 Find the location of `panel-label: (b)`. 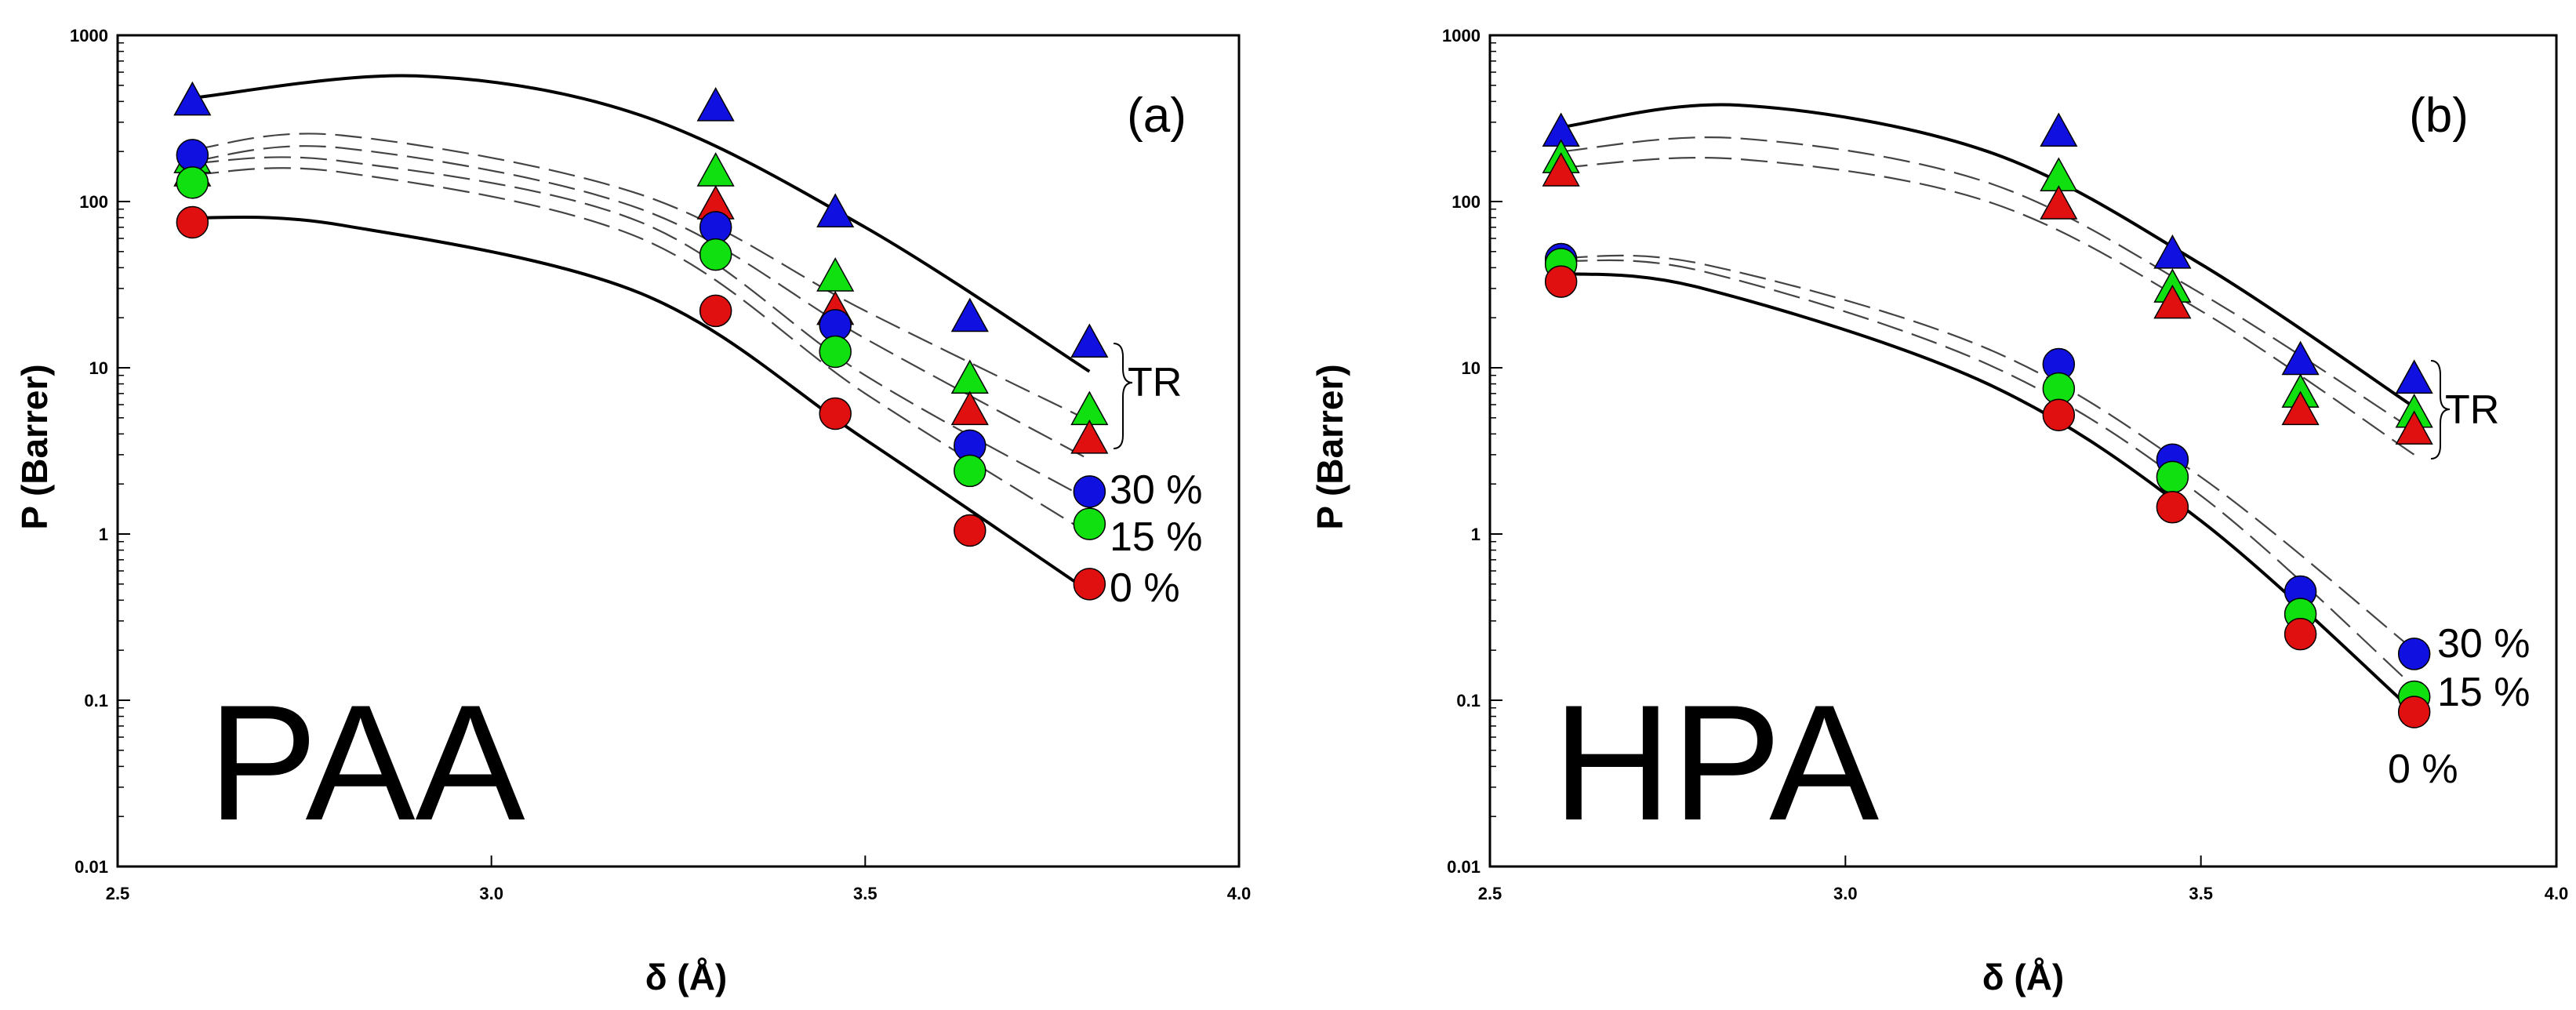

panel-label: (b) is located at coordinates (2439, 116).